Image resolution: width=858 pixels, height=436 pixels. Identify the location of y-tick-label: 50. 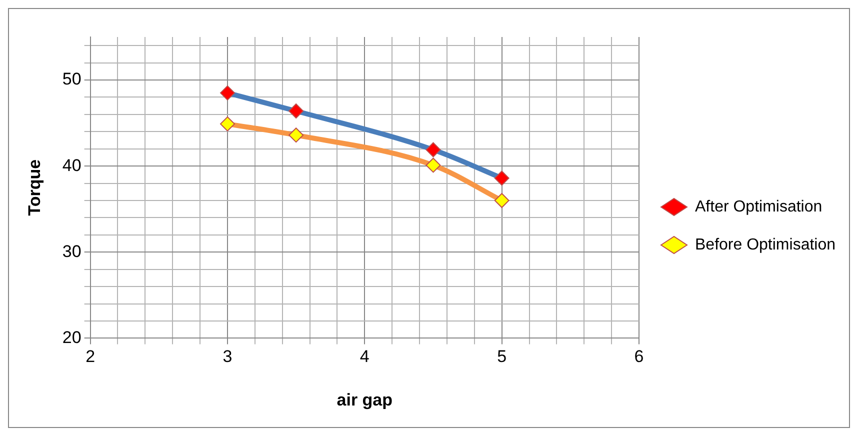
(72, 79).